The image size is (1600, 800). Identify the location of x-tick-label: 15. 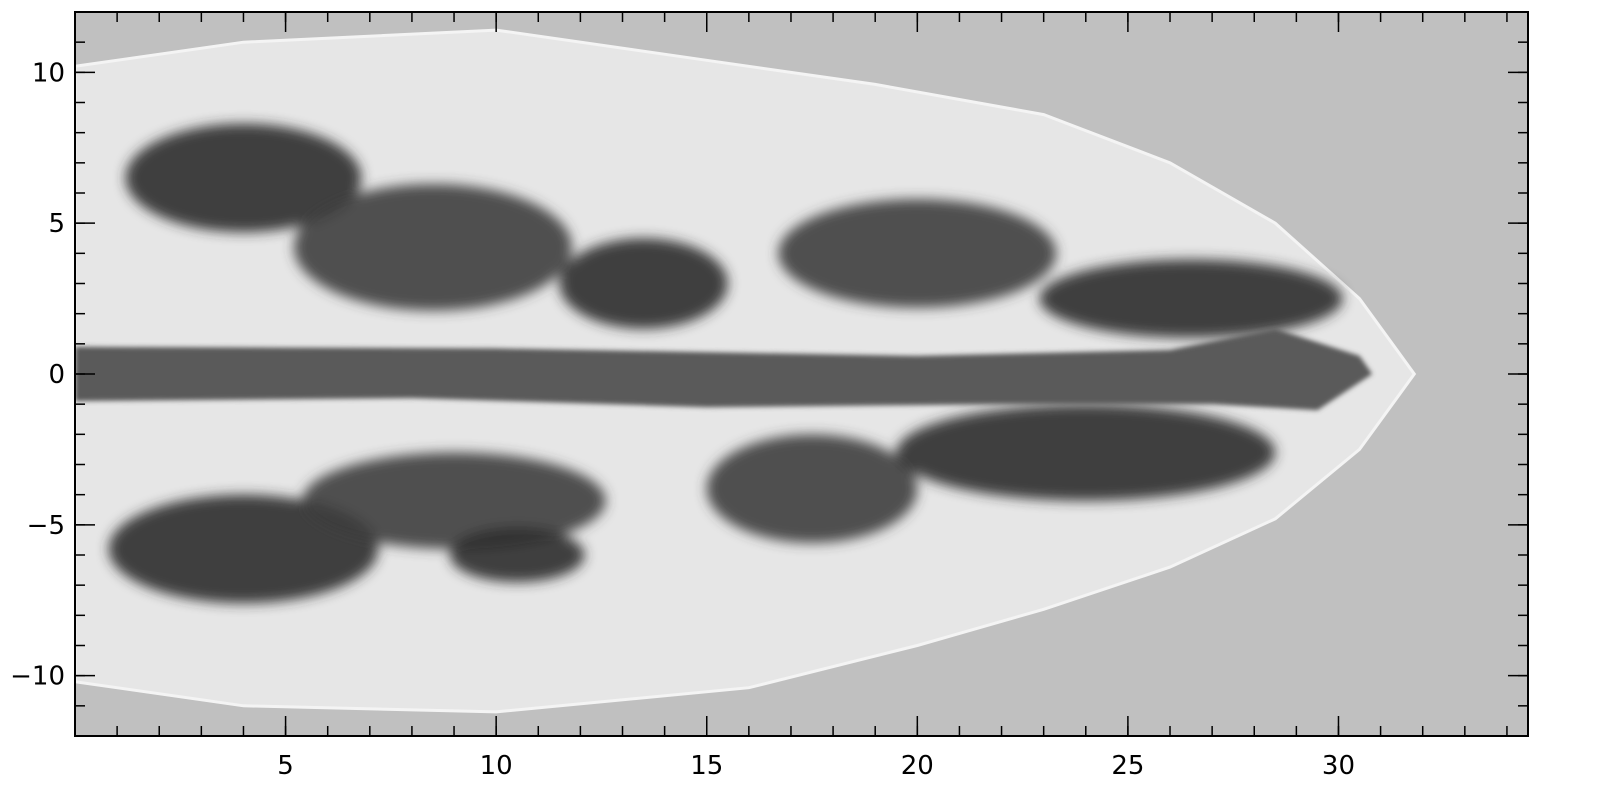
(706, 766).